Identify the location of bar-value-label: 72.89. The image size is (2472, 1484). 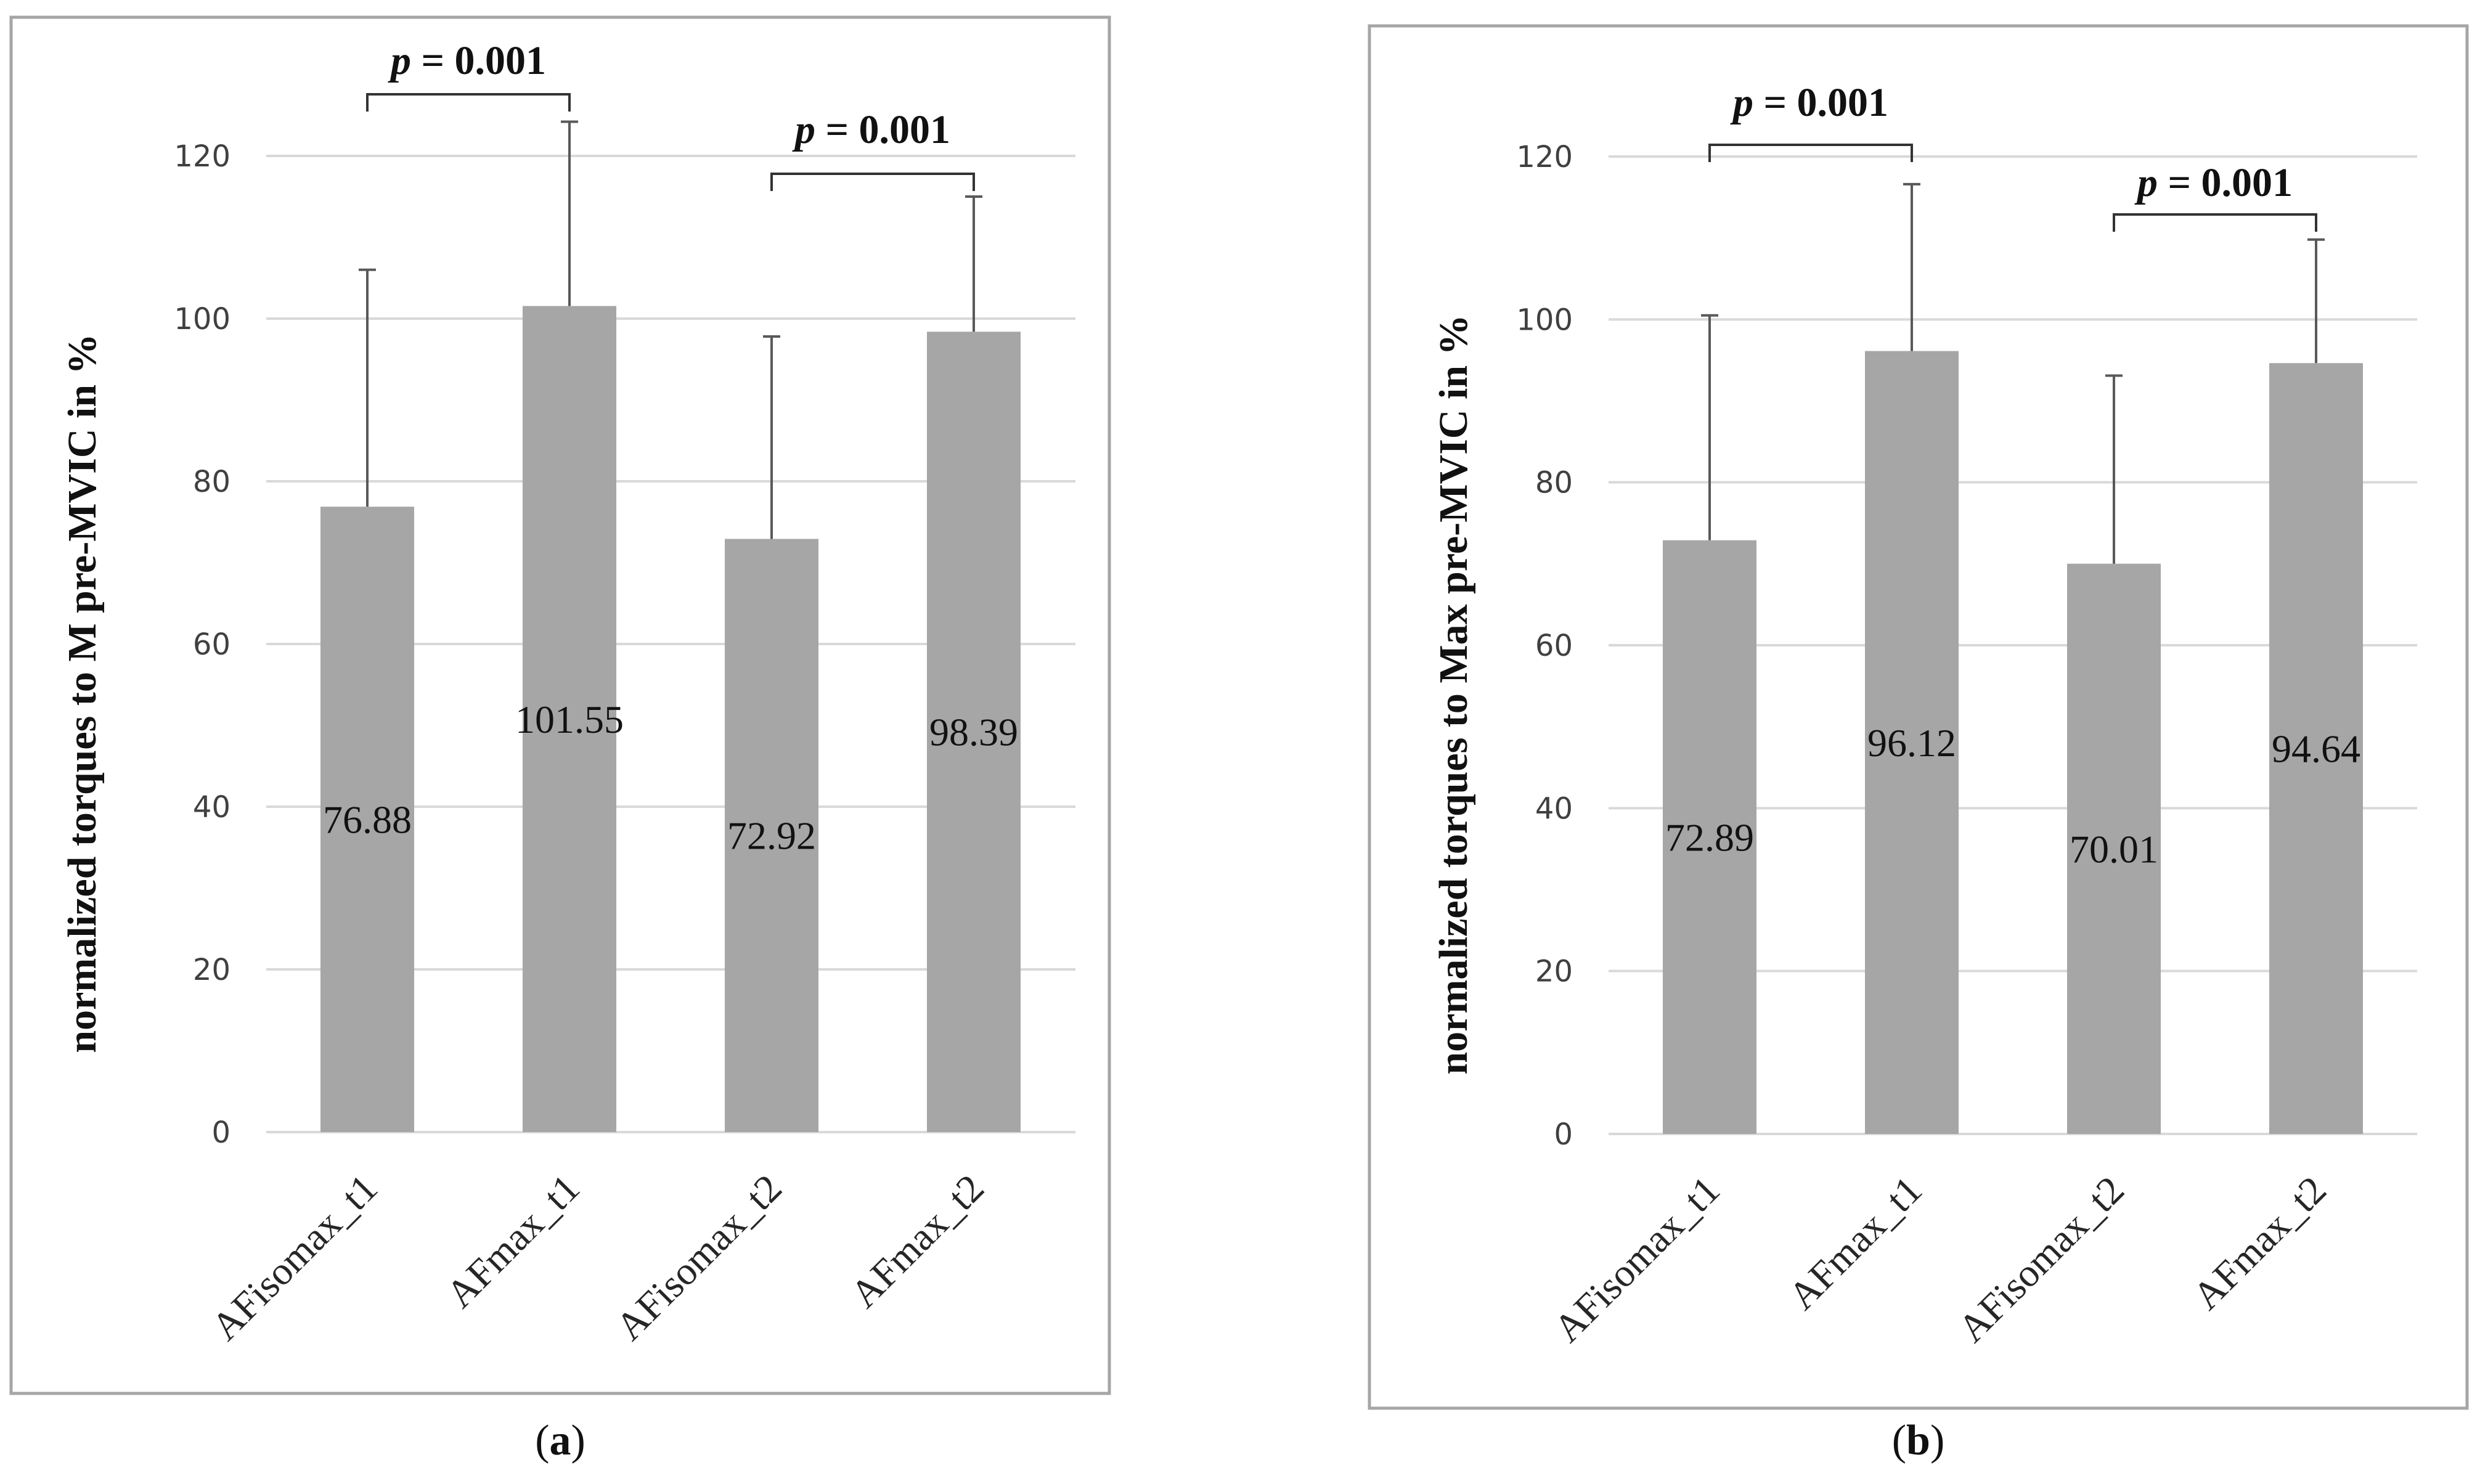
(1709, 837).